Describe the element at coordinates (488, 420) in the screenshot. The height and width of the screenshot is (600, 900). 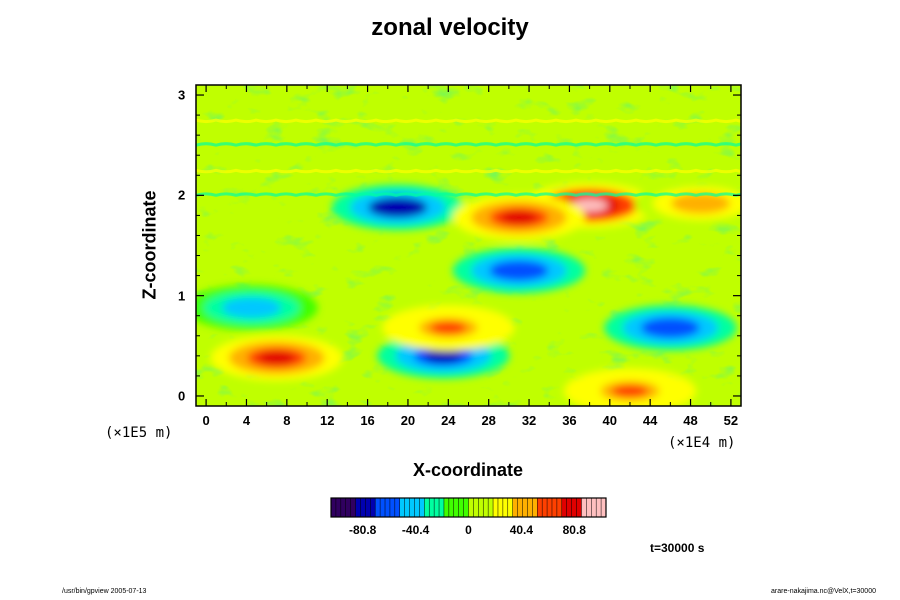
I see `x-tick-label-7: 28` at that location.